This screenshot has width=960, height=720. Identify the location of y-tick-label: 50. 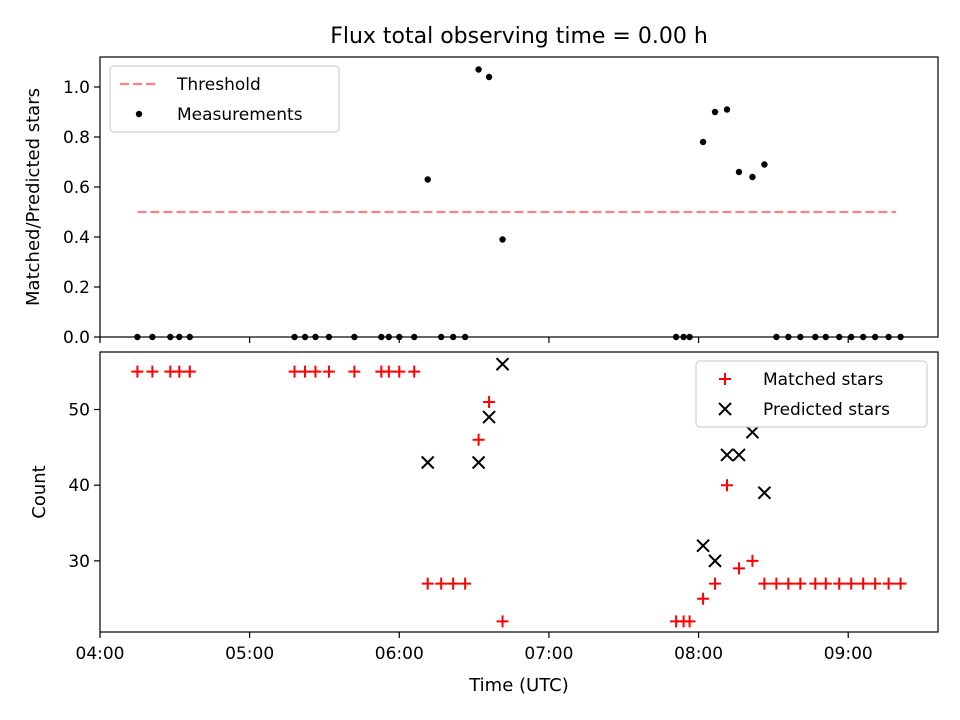
(79, 411).